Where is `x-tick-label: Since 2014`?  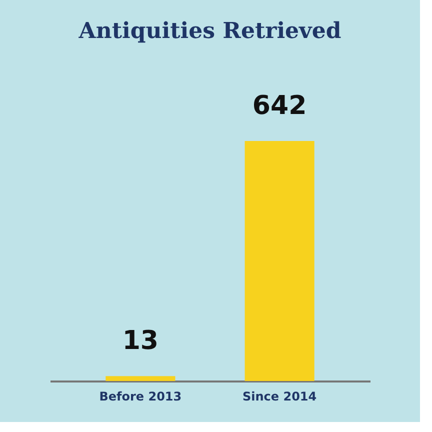
x-tick-label: Since 2014 is located at coordinates (279, 397).